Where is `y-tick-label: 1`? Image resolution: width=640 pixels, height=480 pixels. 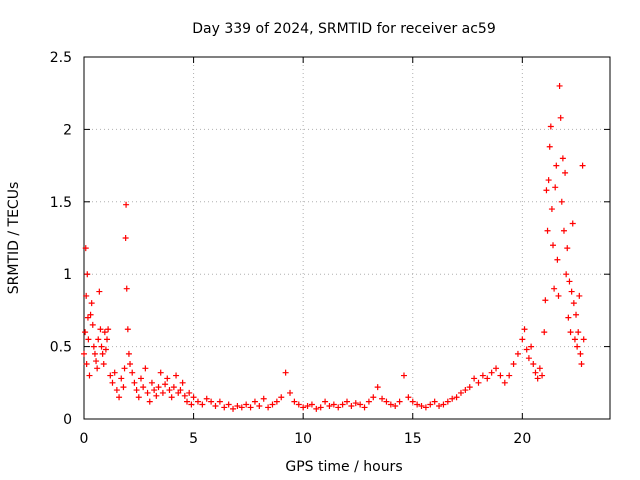 y-tick-label: 1 is located at coordinates (67, 275).